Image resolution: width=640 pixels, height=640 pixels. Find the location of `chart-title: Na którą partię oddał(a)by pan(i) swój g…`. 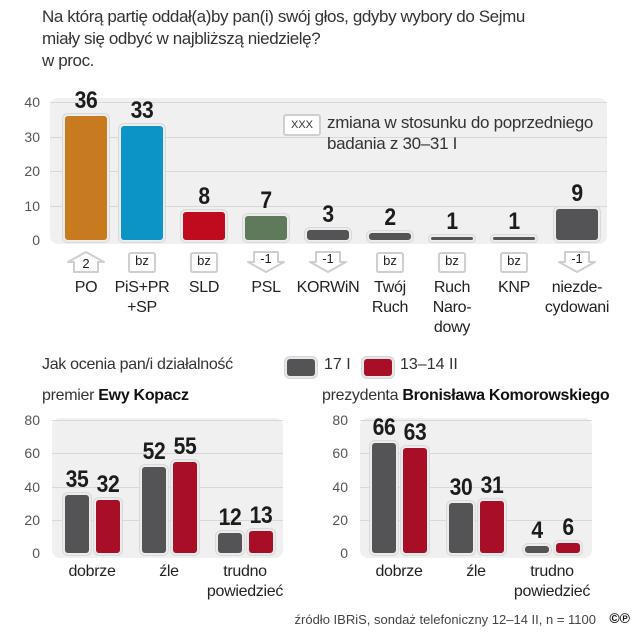

chart-title: Na którą partię oddał(a)by pan(i) swój g… is located at coordinates (332, 39).